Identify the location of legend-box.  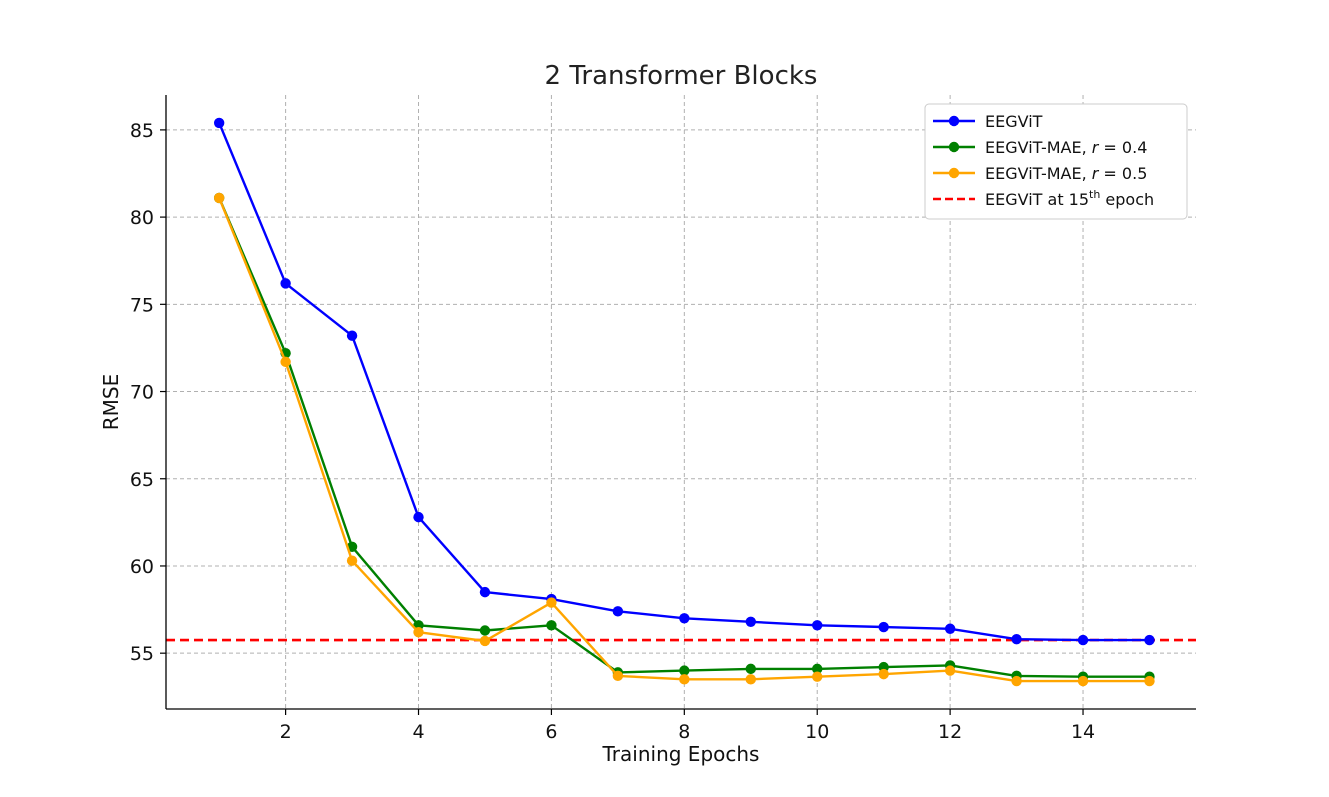
(1056, 161).